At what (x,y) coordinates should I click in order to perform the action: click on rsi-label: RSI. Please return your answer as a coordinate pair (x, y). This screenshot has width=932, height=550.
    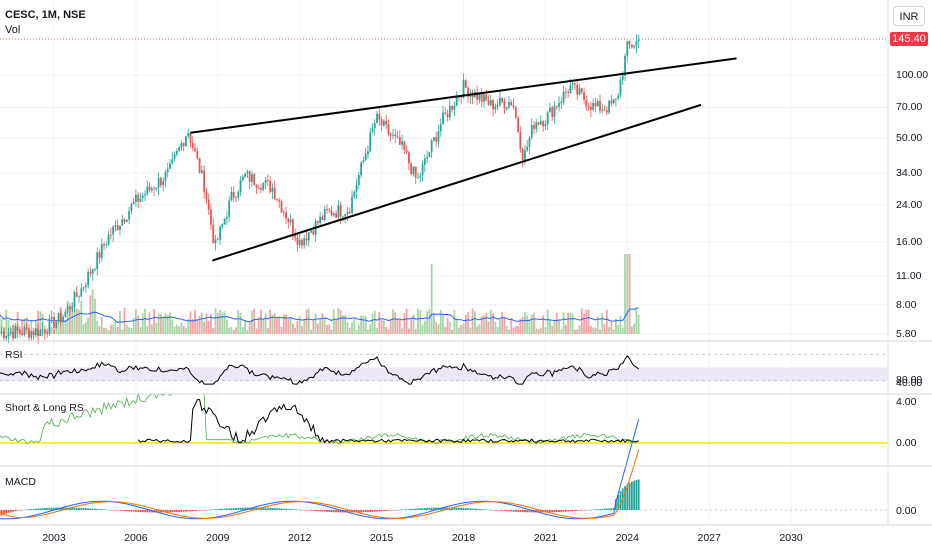
    Looking at the image, I should click on (14, 355).